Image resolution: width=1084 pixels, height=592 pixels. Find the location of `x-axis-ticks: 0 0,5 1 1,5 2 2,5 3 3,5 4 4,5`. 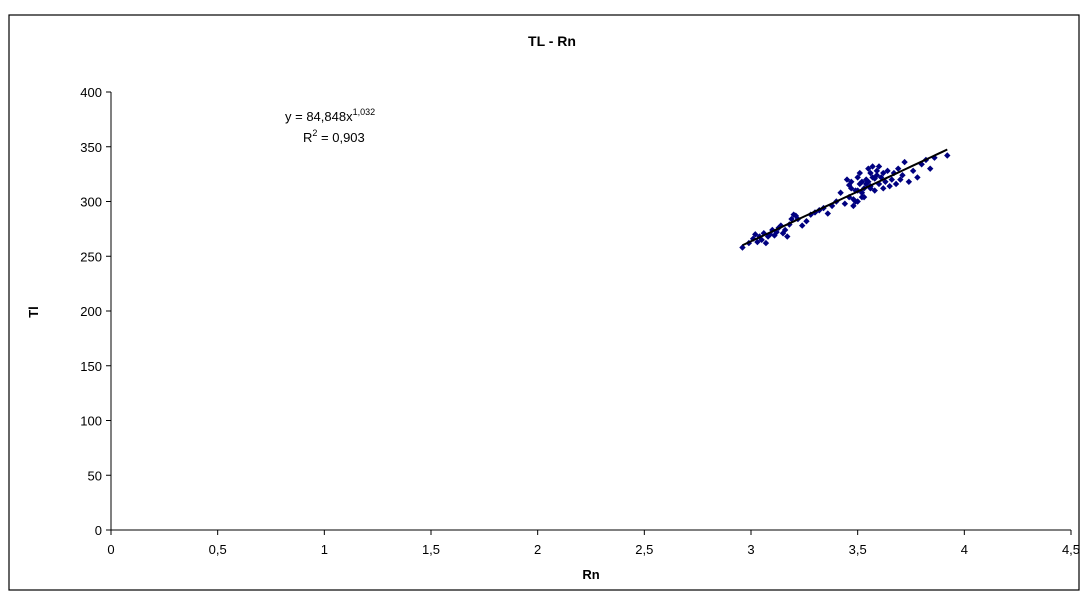

x-axis-ticks: 0 0,5 1 1,5 2 2,5 3 3,5 4 4,5 is located at coordinates (593, 543).